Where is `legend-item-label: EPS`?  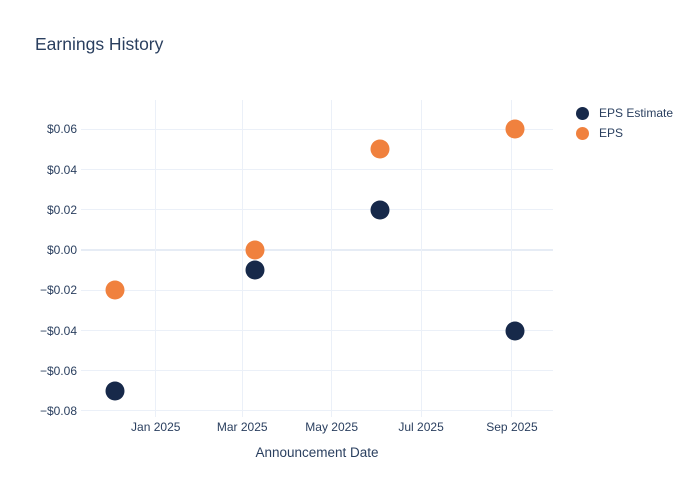
legend-item-label: EPS is located at coordinates (611, 133).